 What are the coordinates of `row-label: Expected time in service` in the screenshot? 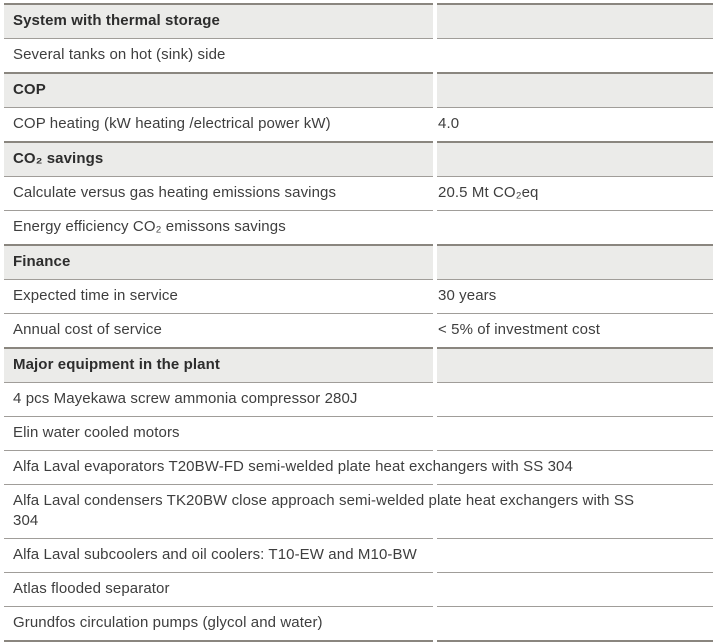 It's located at (218, 296).